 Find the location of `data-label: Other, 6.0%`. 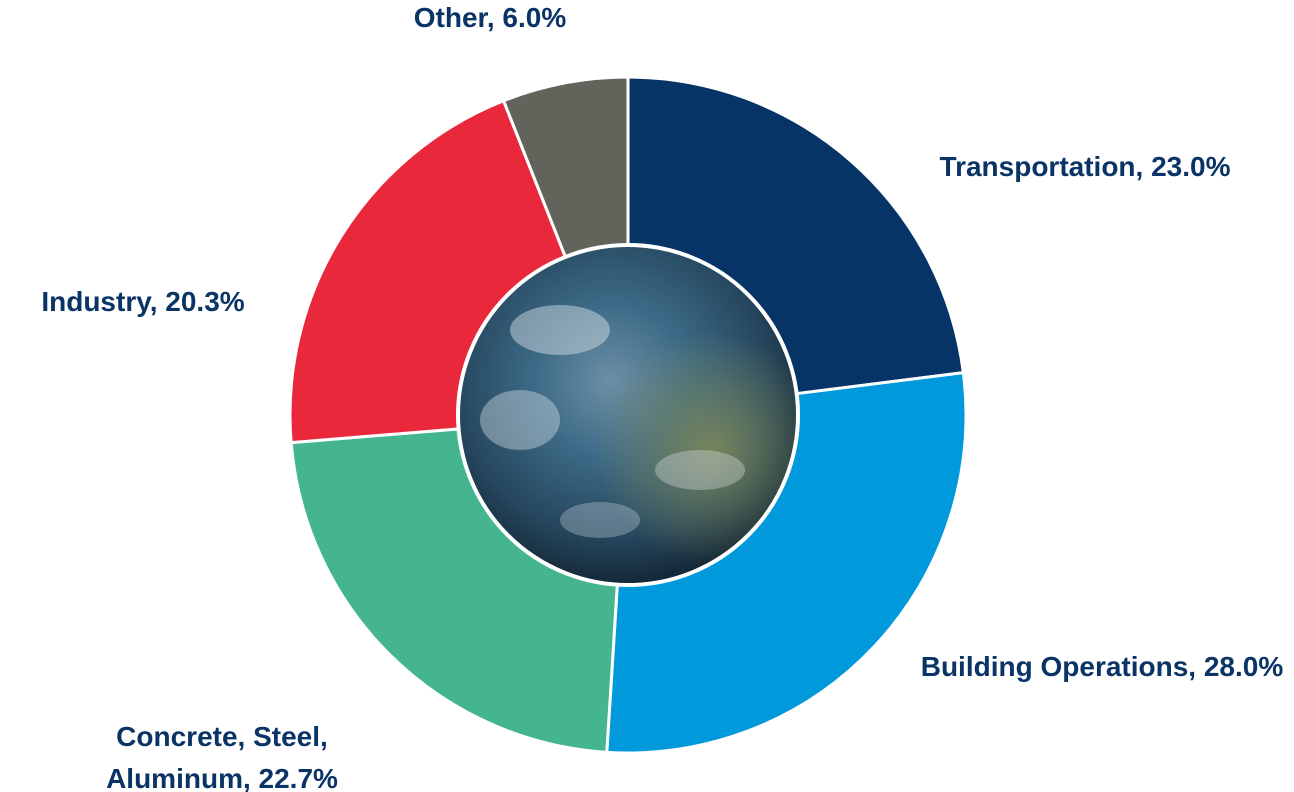

data-label: Other, 6.0% is located at coordinates (490, 17).